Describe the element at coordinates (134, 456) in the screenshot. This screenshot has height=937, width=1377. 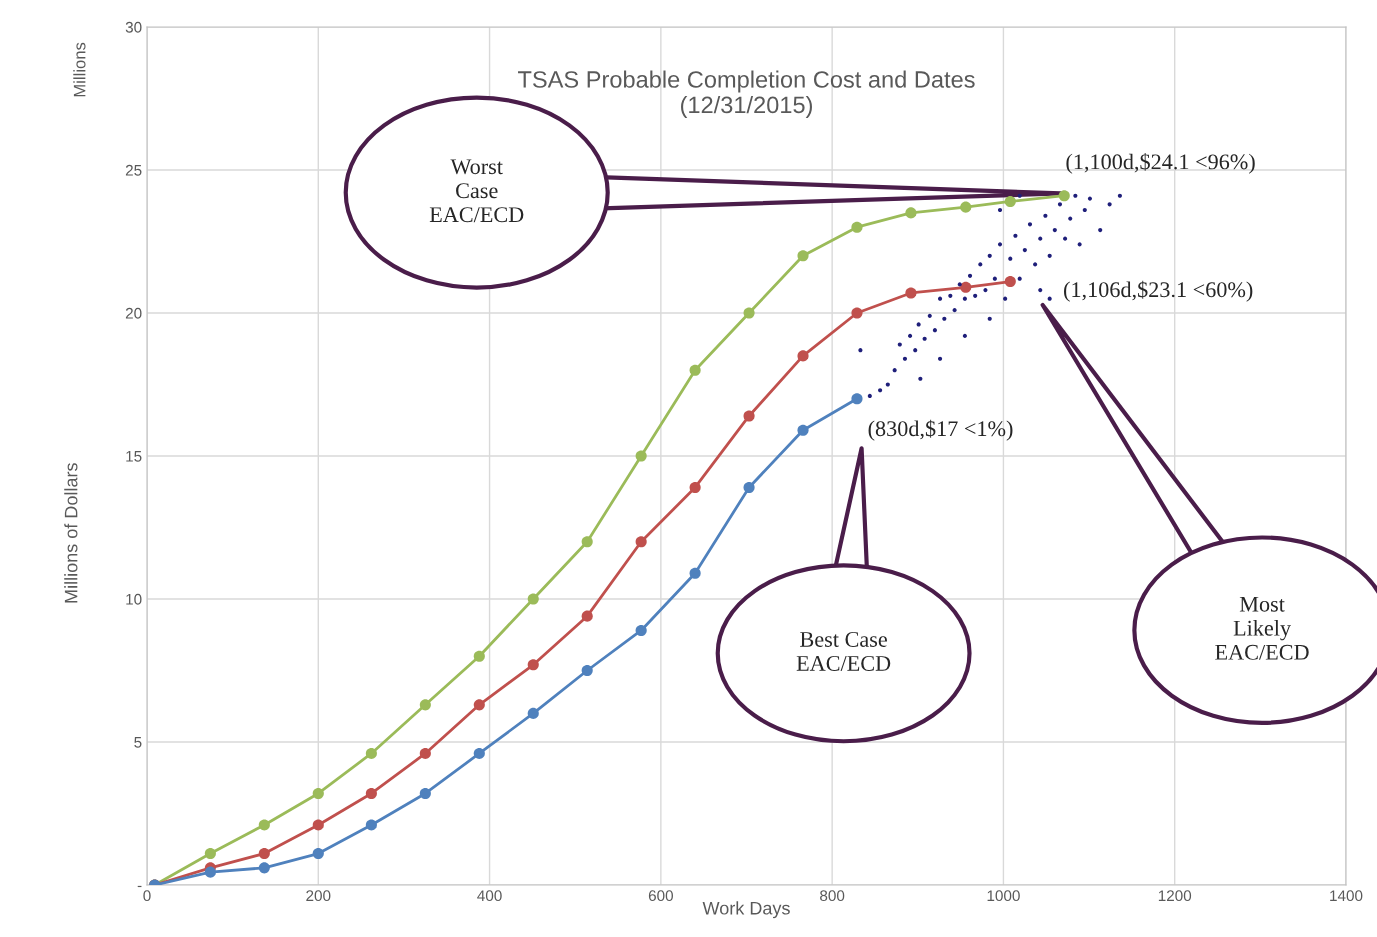
I see `y-tick-label: 15` at that location.